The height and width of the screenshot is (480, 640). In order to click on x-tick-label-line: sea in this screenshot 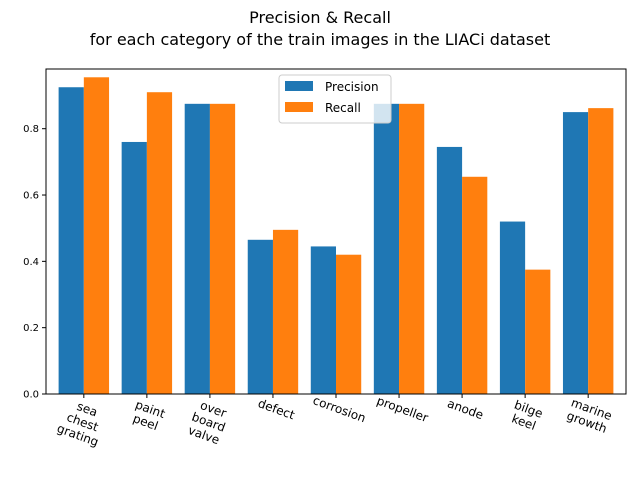, I will do `click(87, 409)`.